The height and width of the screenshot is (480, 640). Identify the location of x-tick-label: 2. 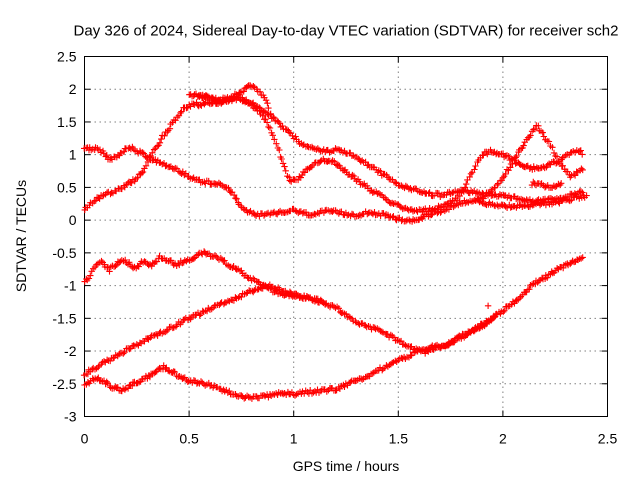
(503, 439).